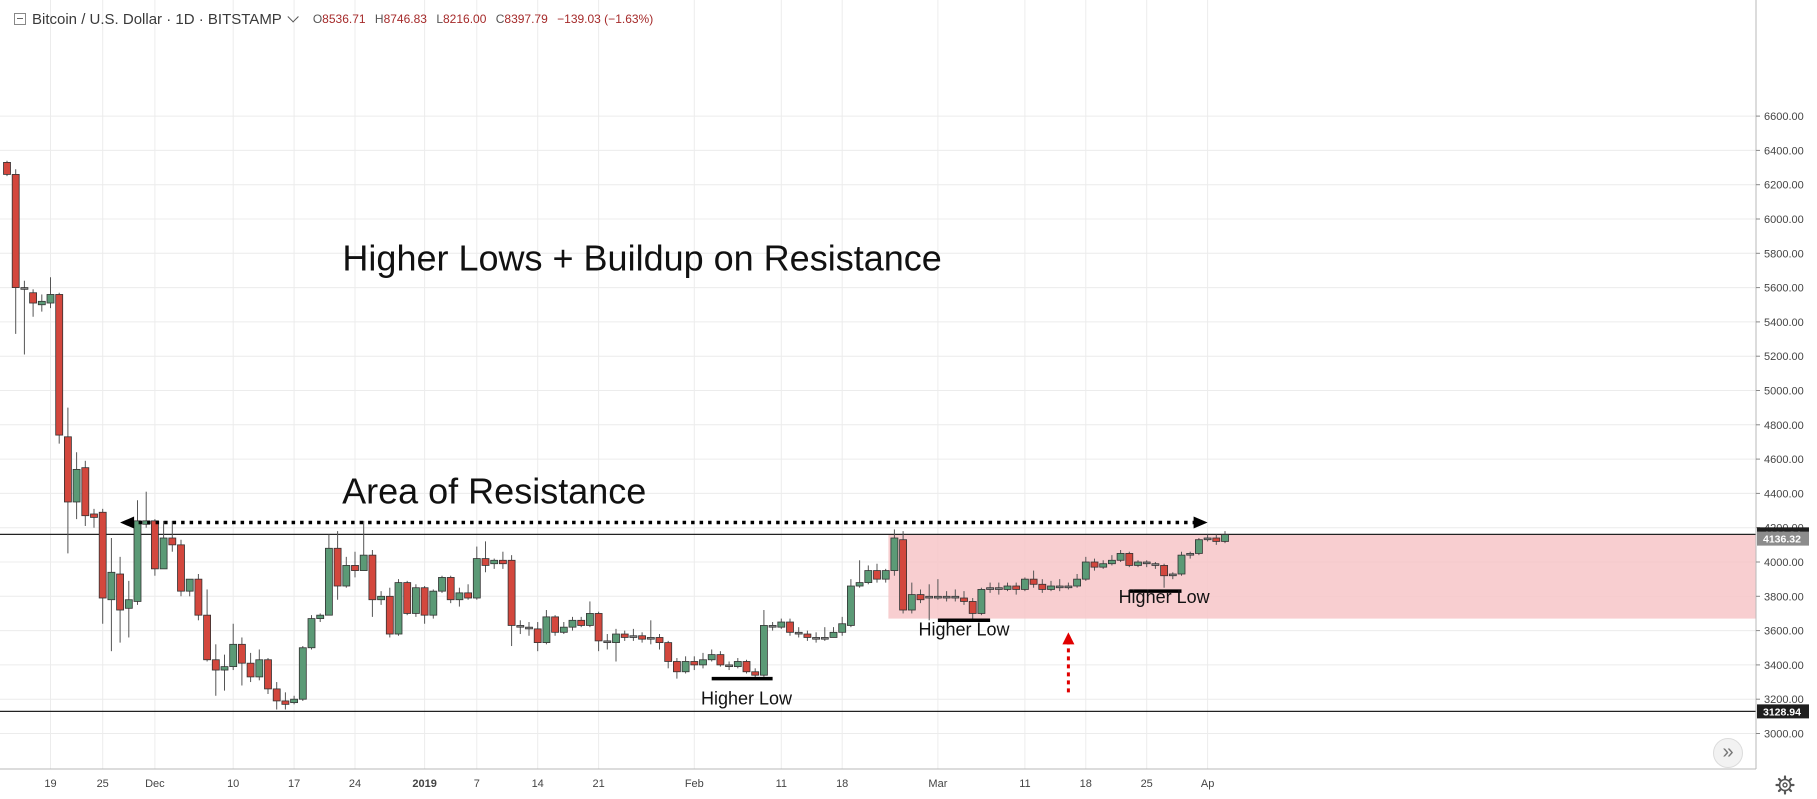  Describe the element at coordinates (185, 19) in the screenshot. I see `interval-label: 1D` at that location.